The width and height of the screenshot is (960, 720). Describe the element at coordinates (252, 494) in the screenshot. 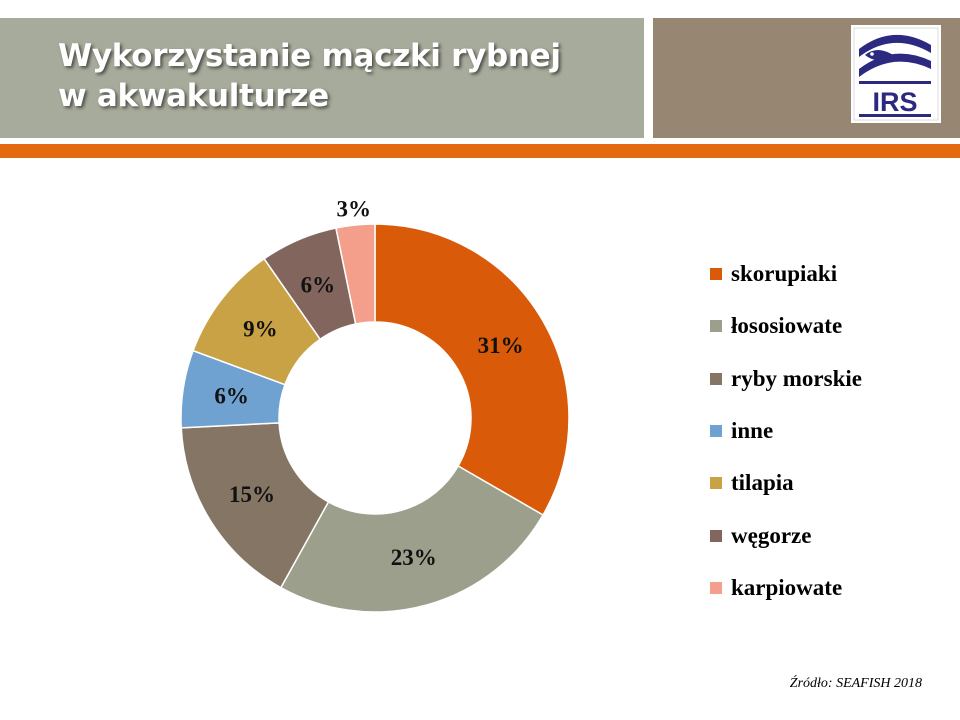

I see `data-label-2: 15%` at that location.